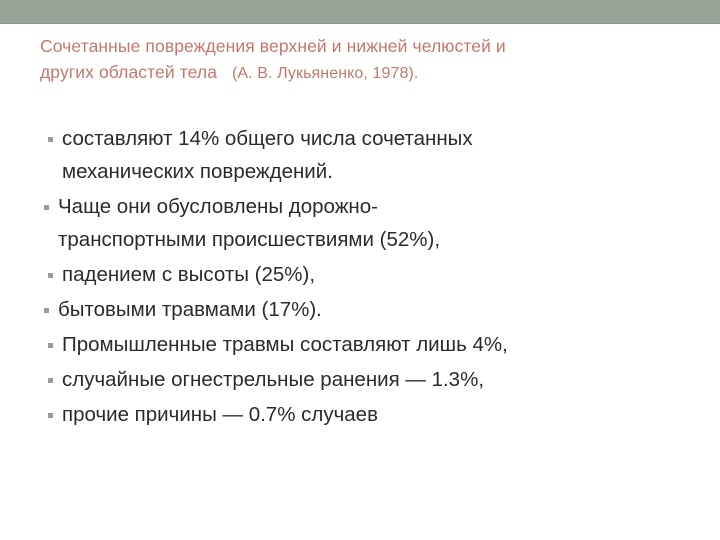 This screenshot has width=720, height=540. What do you see at coordinates (190, 309) in the screenshot?
I see `list-item-text: бытовыми травмами (17%).` at bounding box center [190, 309].